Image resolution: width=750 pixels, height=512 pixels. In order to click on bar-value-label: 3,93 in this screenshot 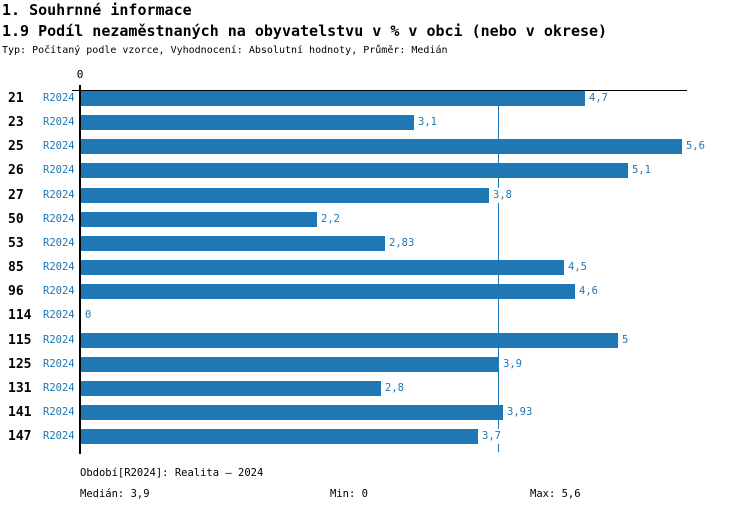, I will do `click(520, 412)`.